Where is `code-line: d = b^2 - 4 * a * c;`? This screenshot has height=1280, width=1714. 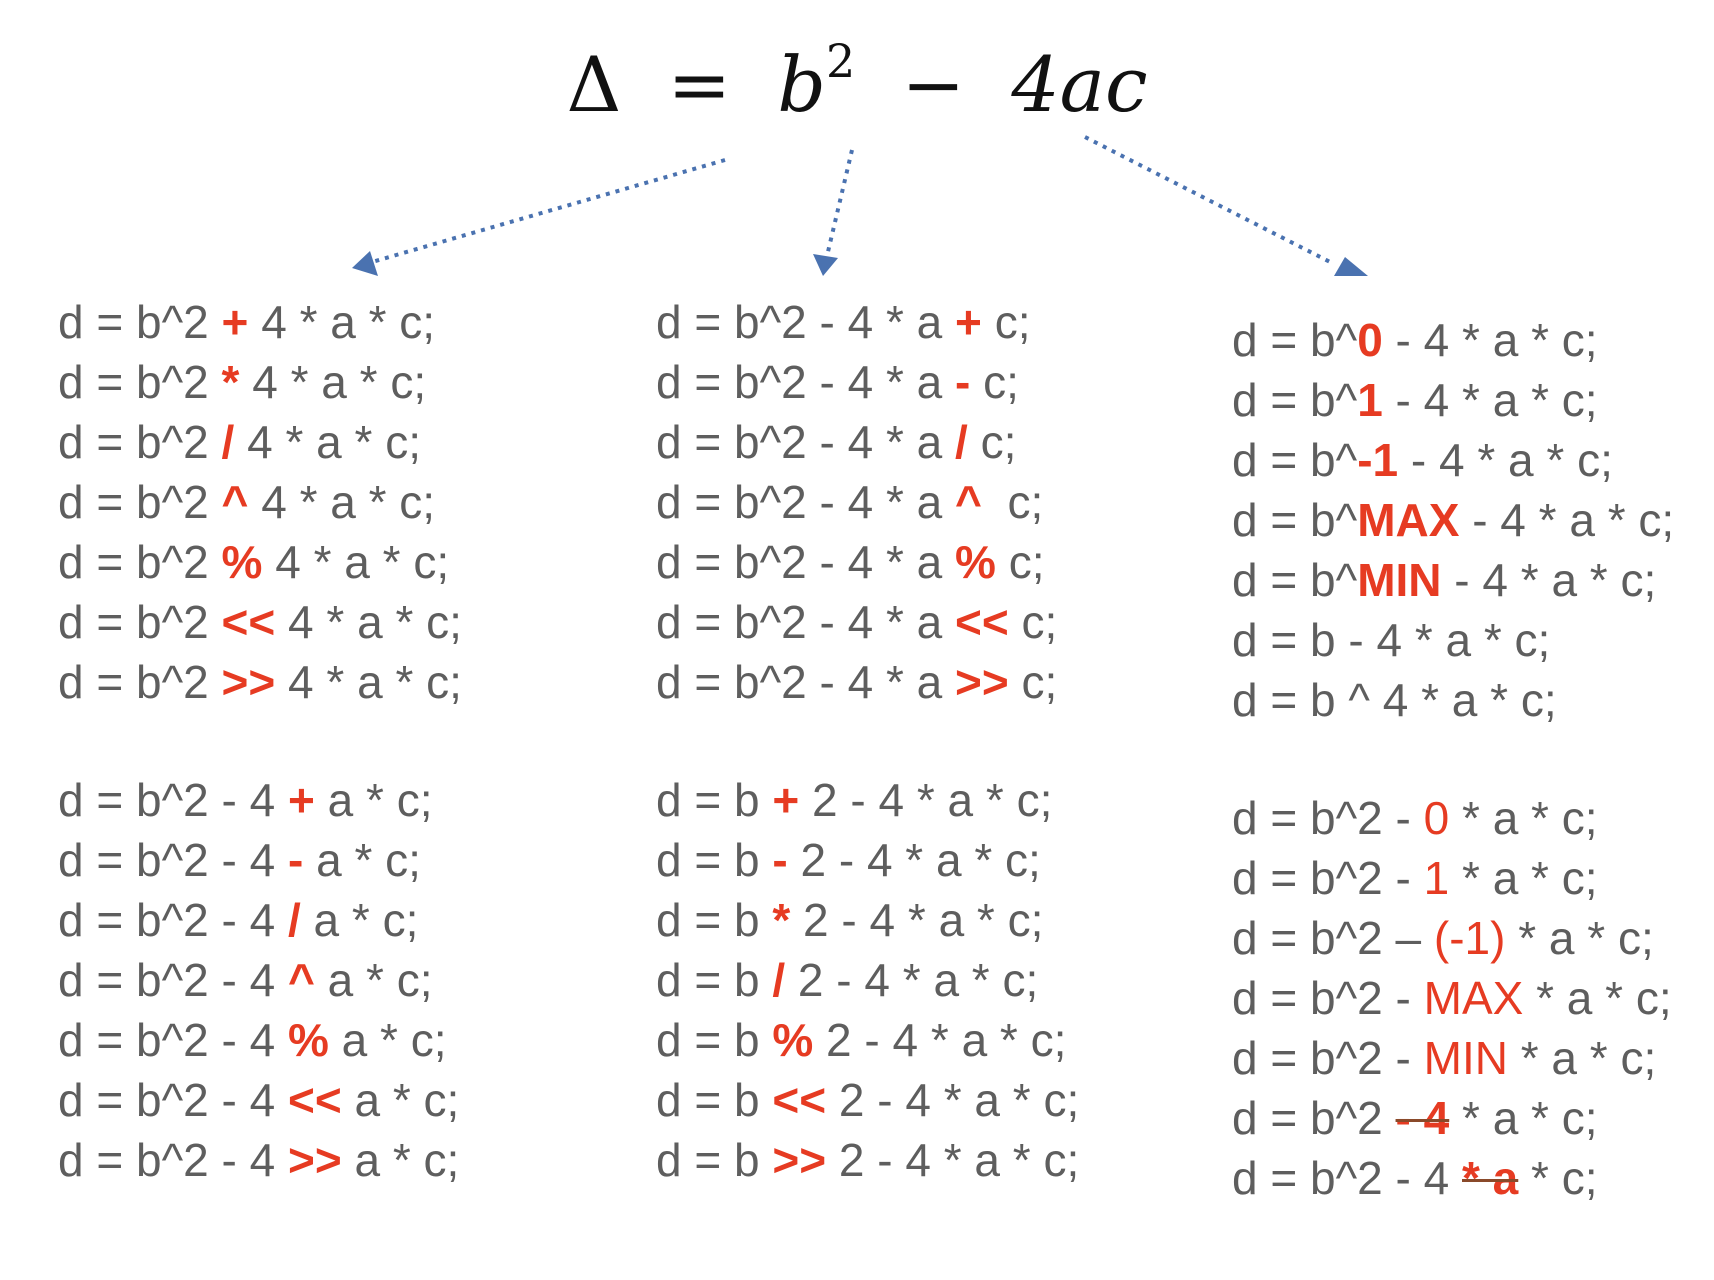 code-line: d = b^2 - 4 * a * c; is located at coordinates (1452, 1178).